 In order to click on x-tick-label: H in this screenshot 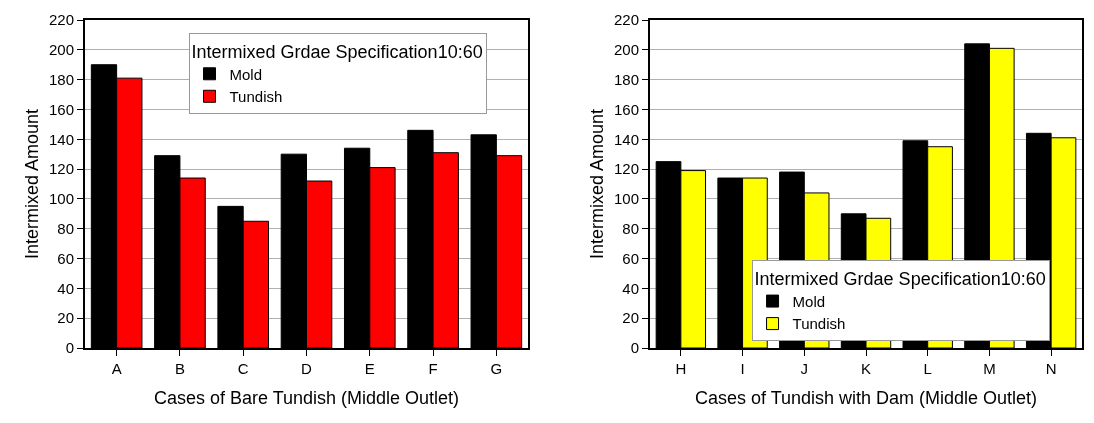, I will do `click(681, 368)`.